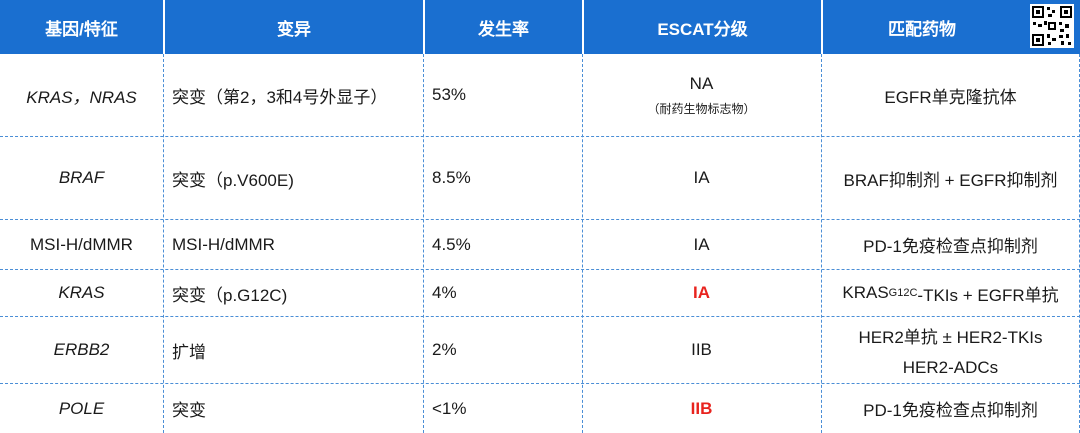  I want to click on header-drug: 匹配药物, so click(922, 29).